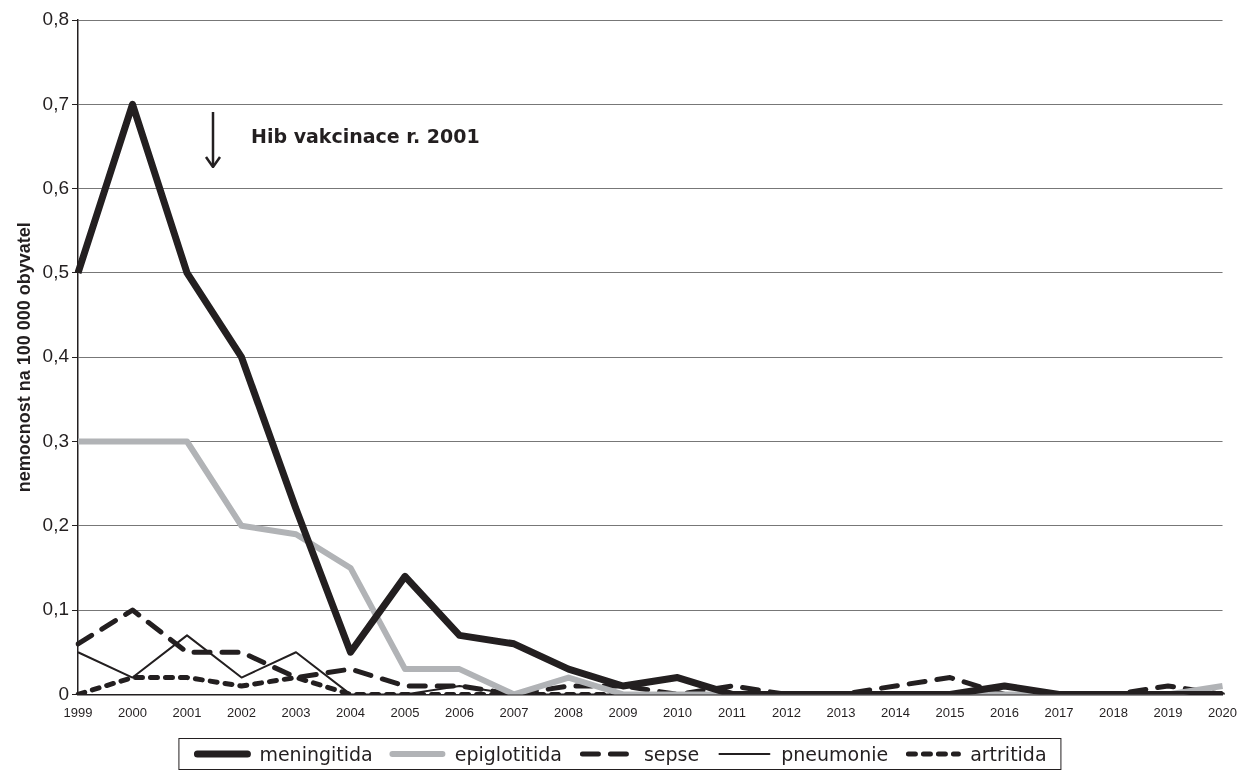  I want to click on x-tick-label: 2019, so click(1168, 712).